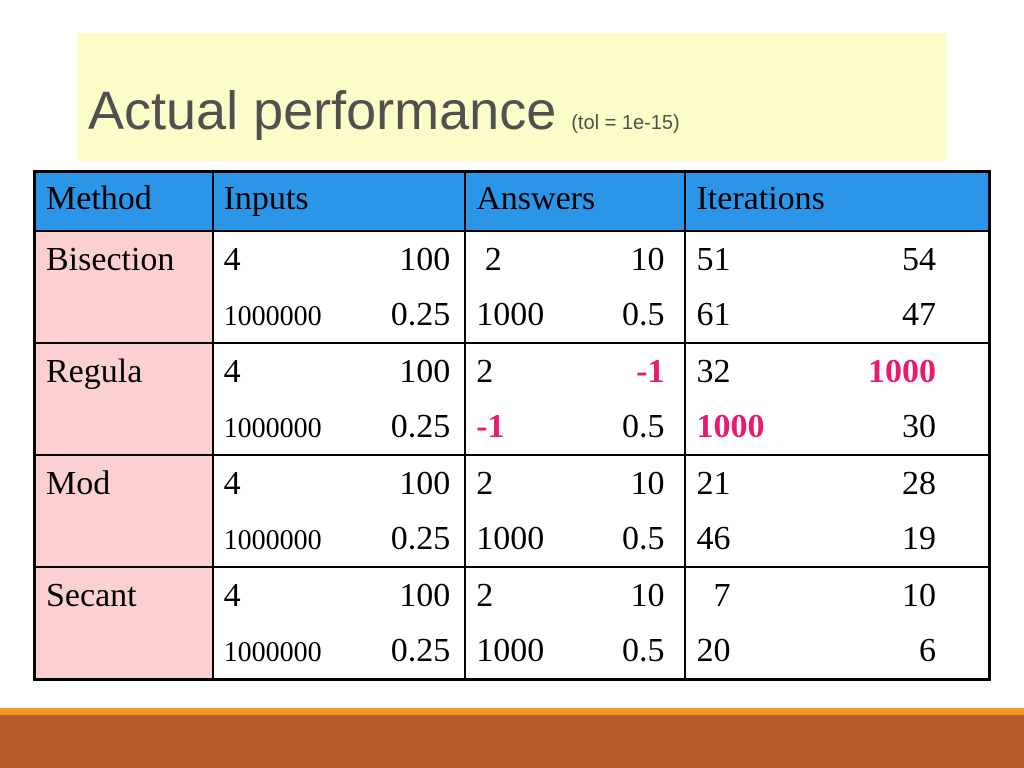 This screenshot has height=768, width=1024. Describe the element at coordinates (919, 314) in the screenshot. I see `value: 47` at that location.